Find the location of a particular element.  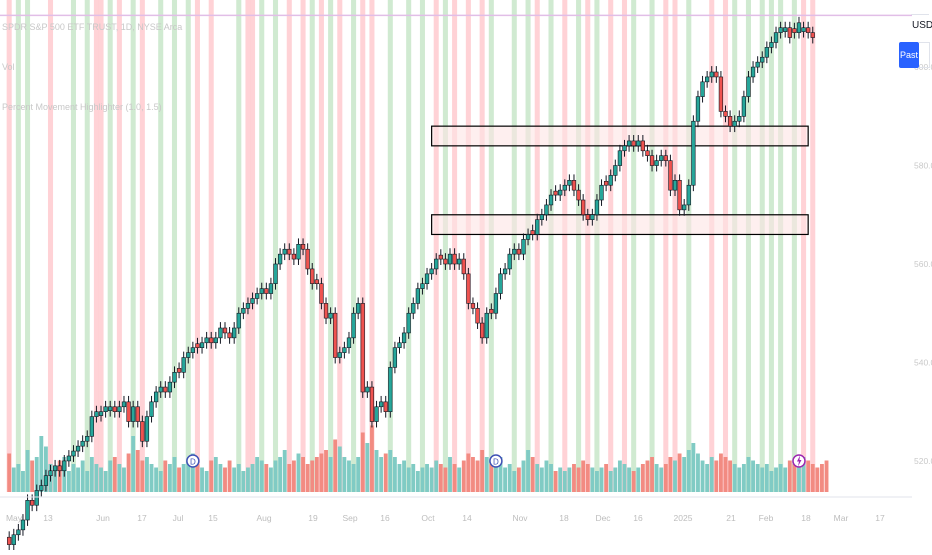

currency-label: USD is located at coordinates (922, 25).